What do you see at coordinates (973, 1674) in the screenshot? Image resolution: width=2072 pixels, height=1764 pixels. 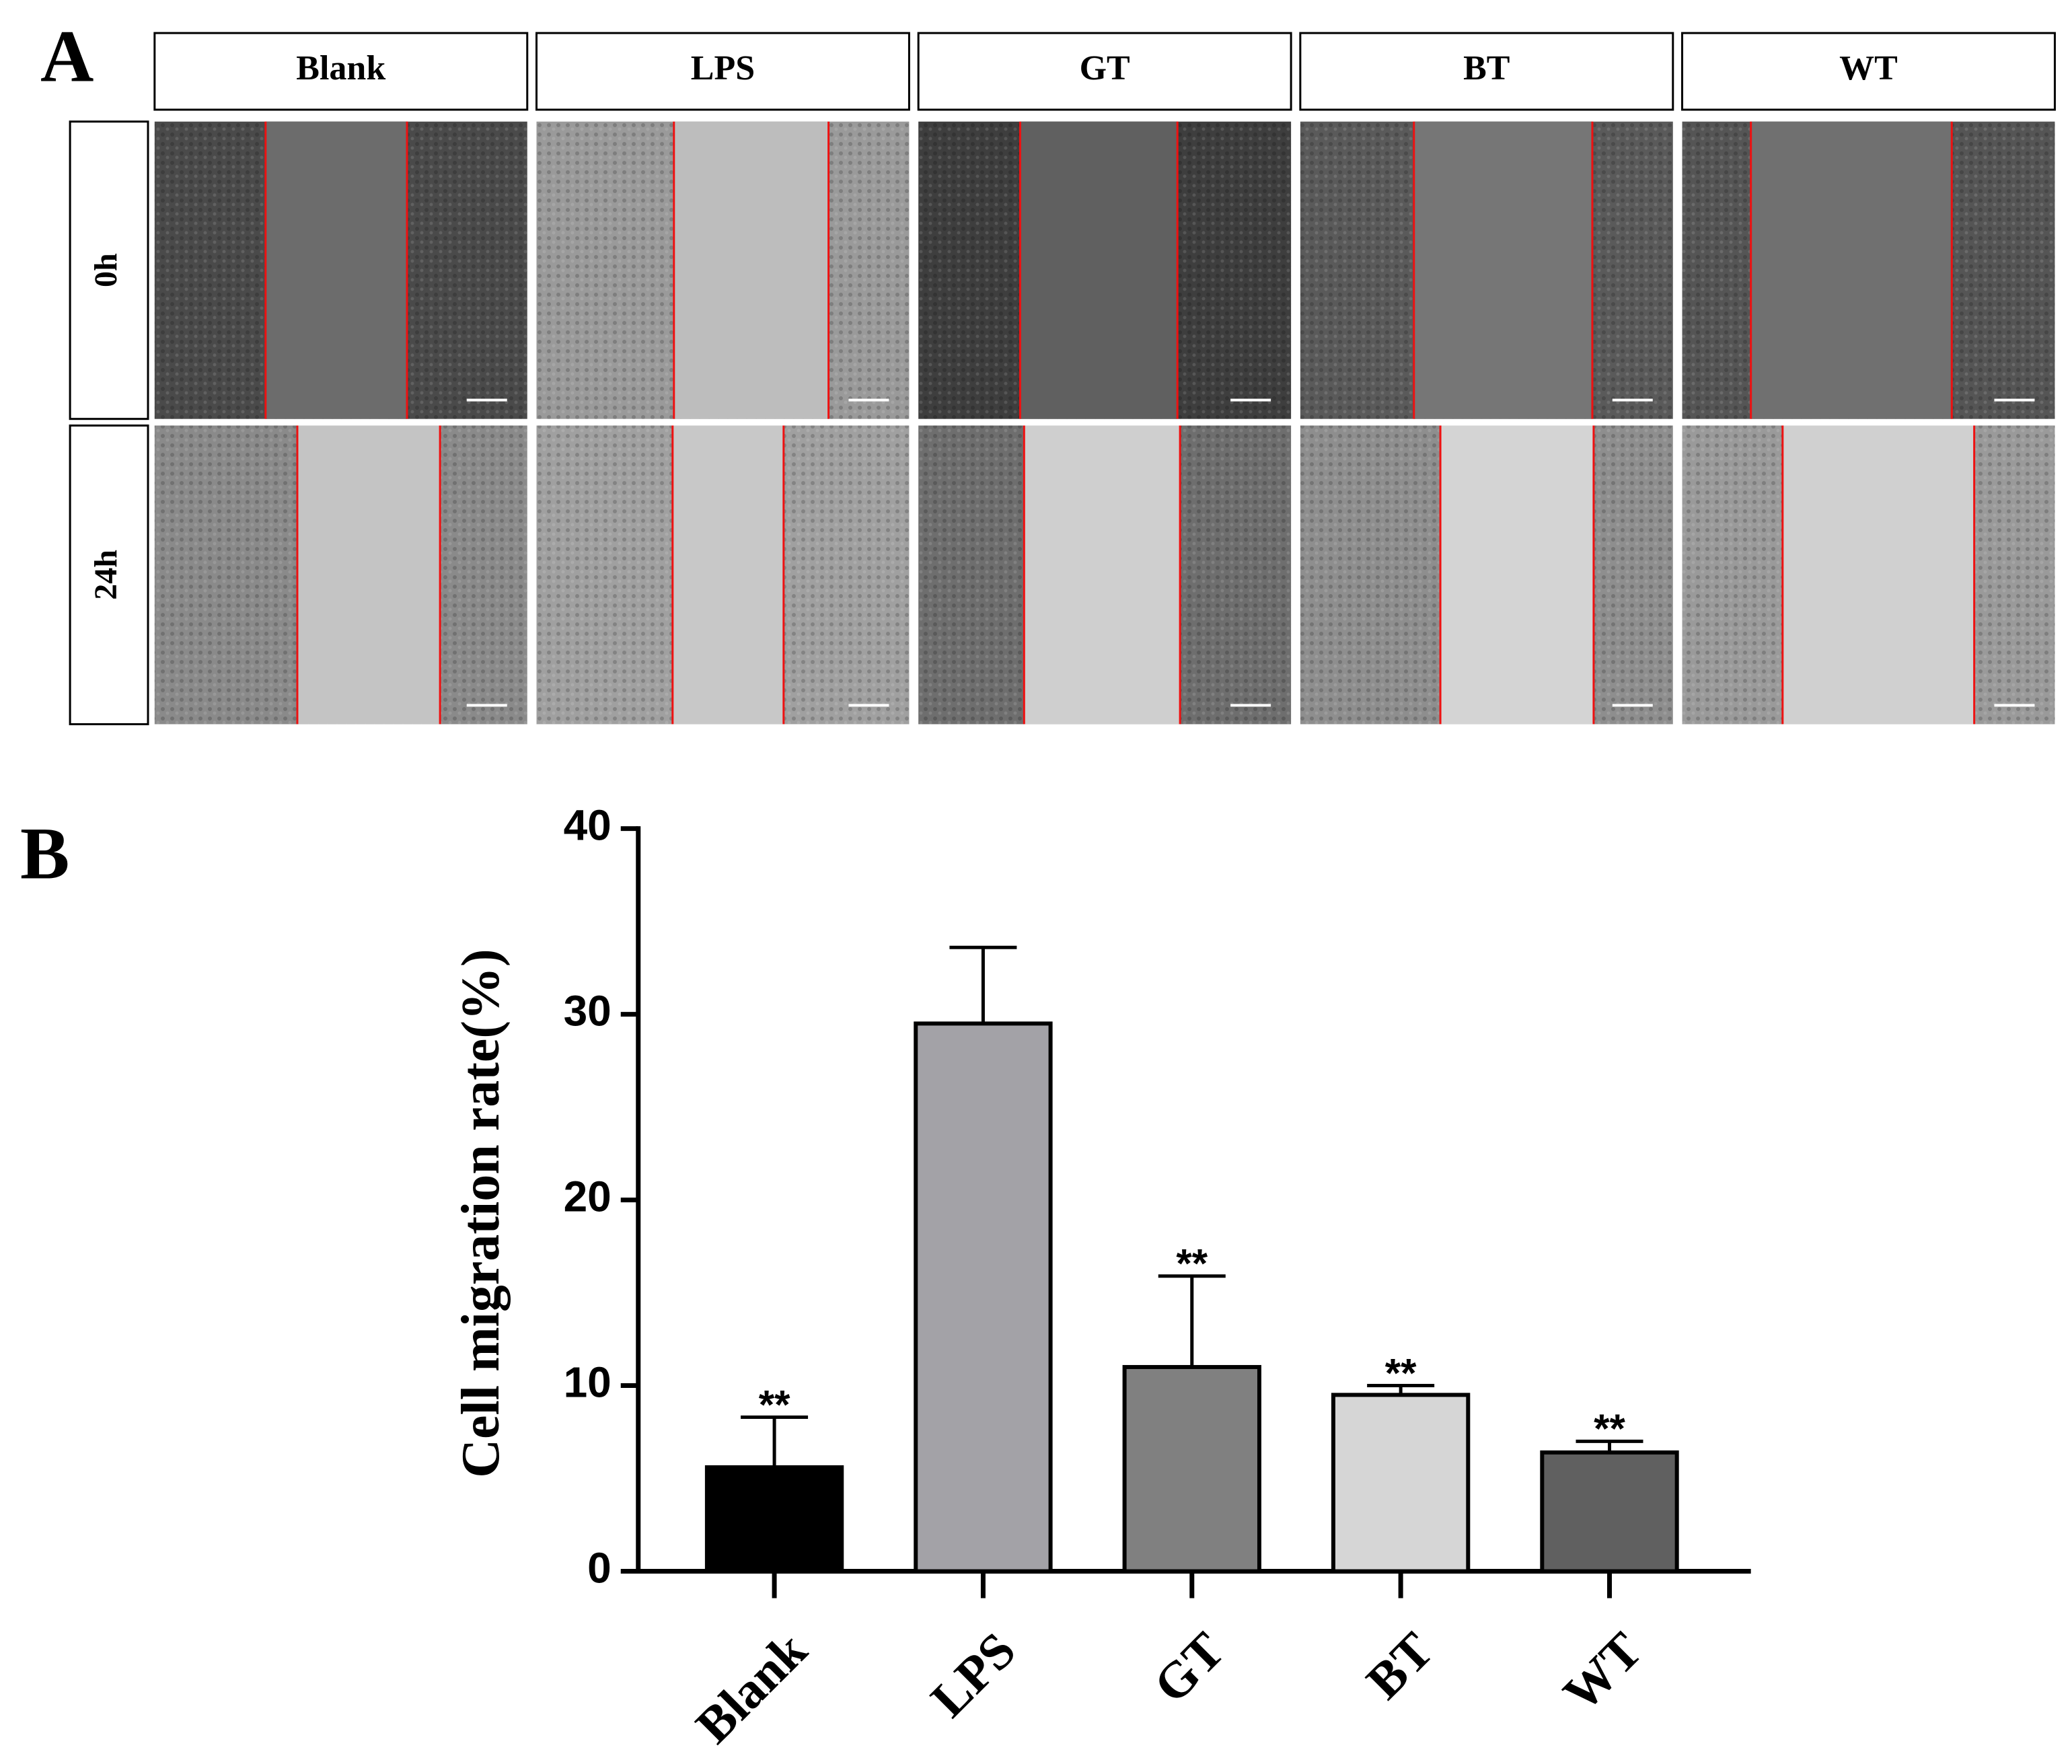 I see `x-tick-label: LPS` at bounding box center [973, 1674].